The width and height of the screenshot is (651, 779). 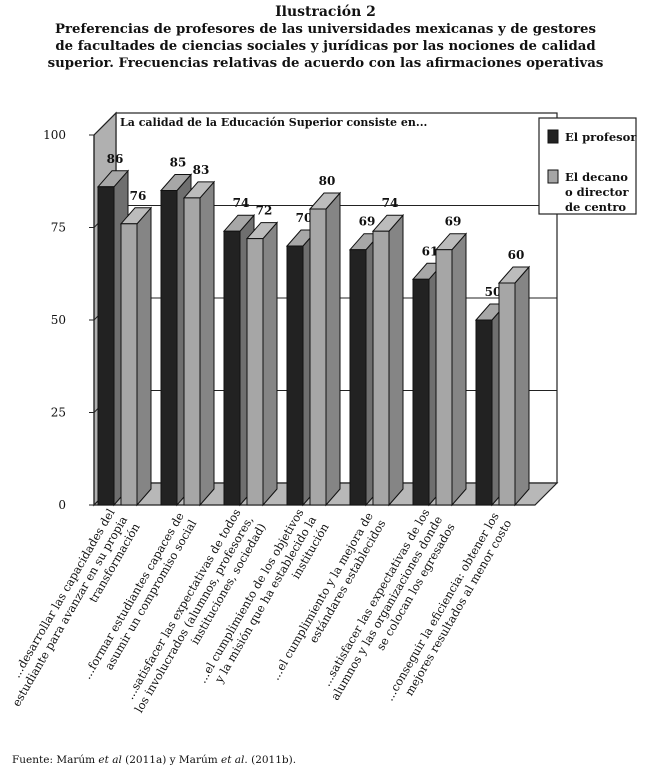 I want to click on data-label-5-0: 61, so click(x=430, y=251).